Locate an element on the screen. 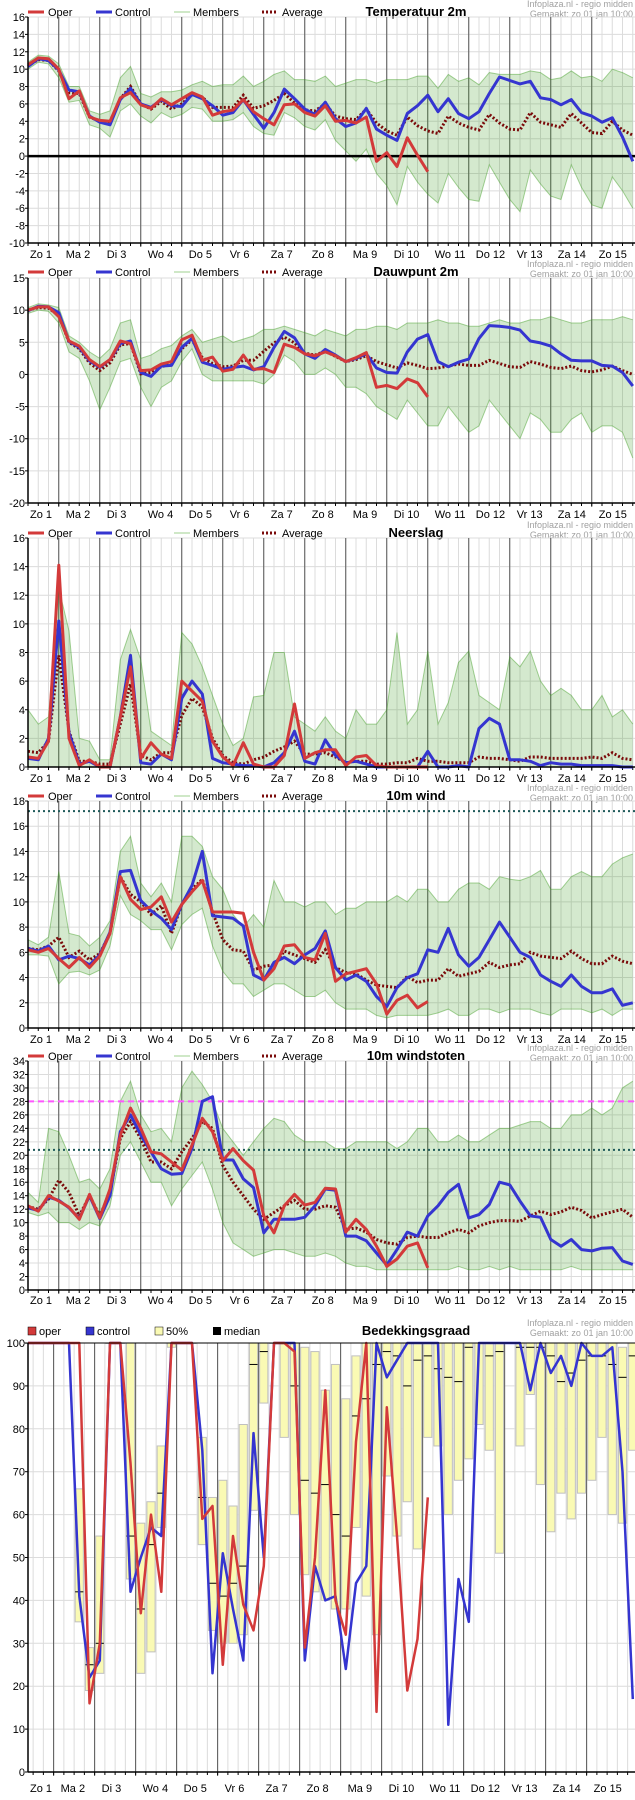 The height and width of the screenshot is (1800, 635). chart-title: 10m wind is located at coordinates (415, 795).